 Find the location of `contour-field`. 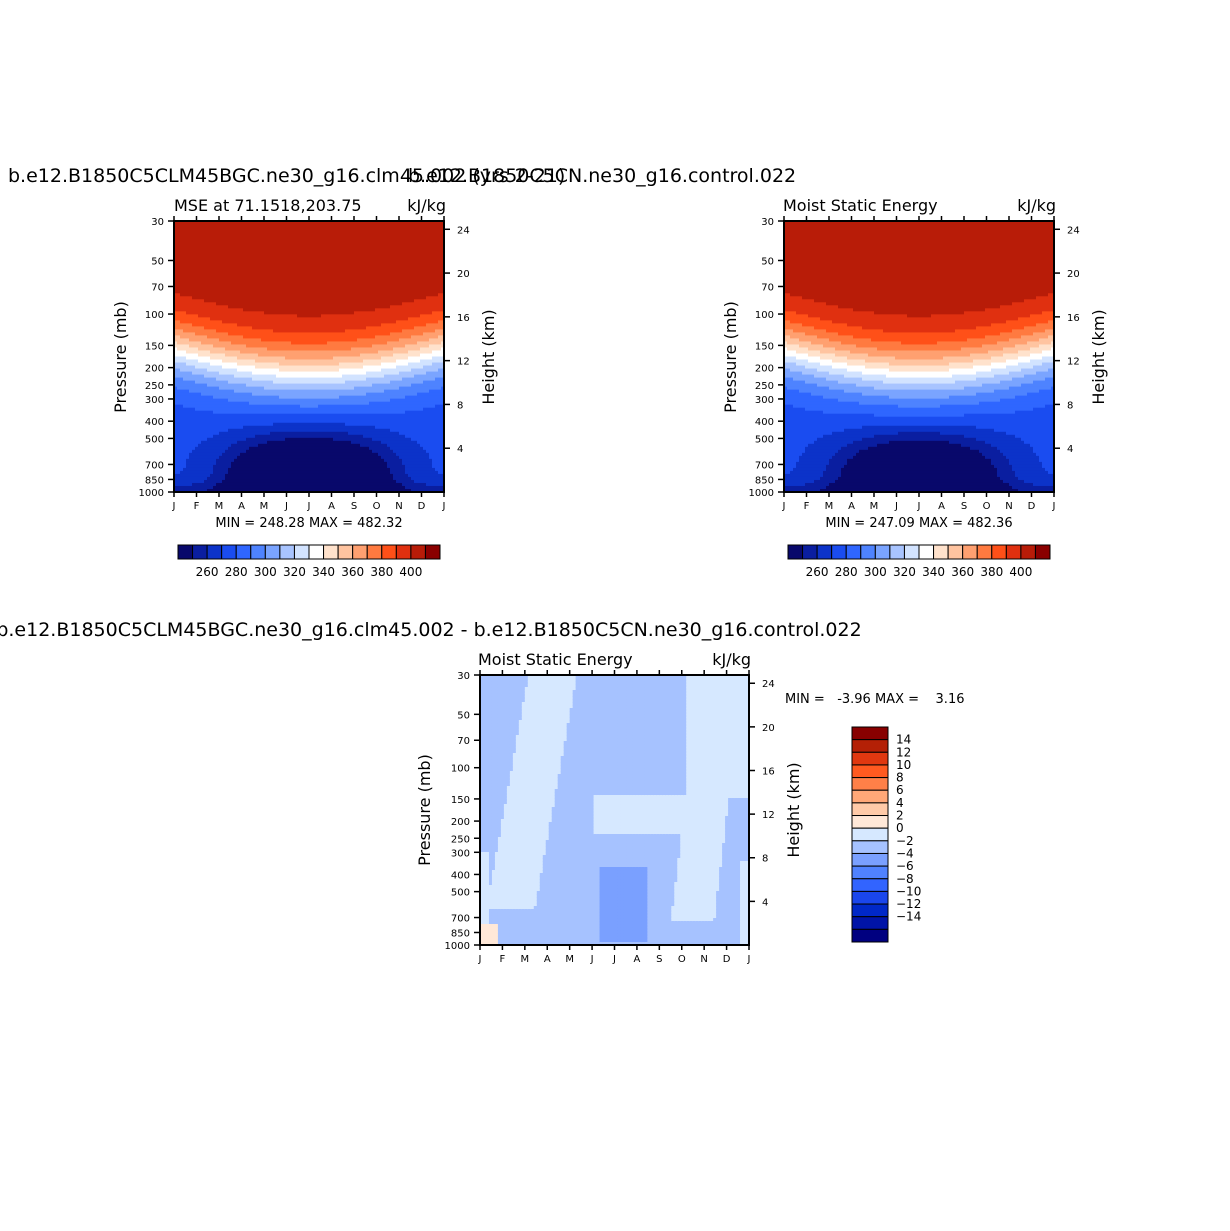

contour-field is located at coordinates (309, 357).